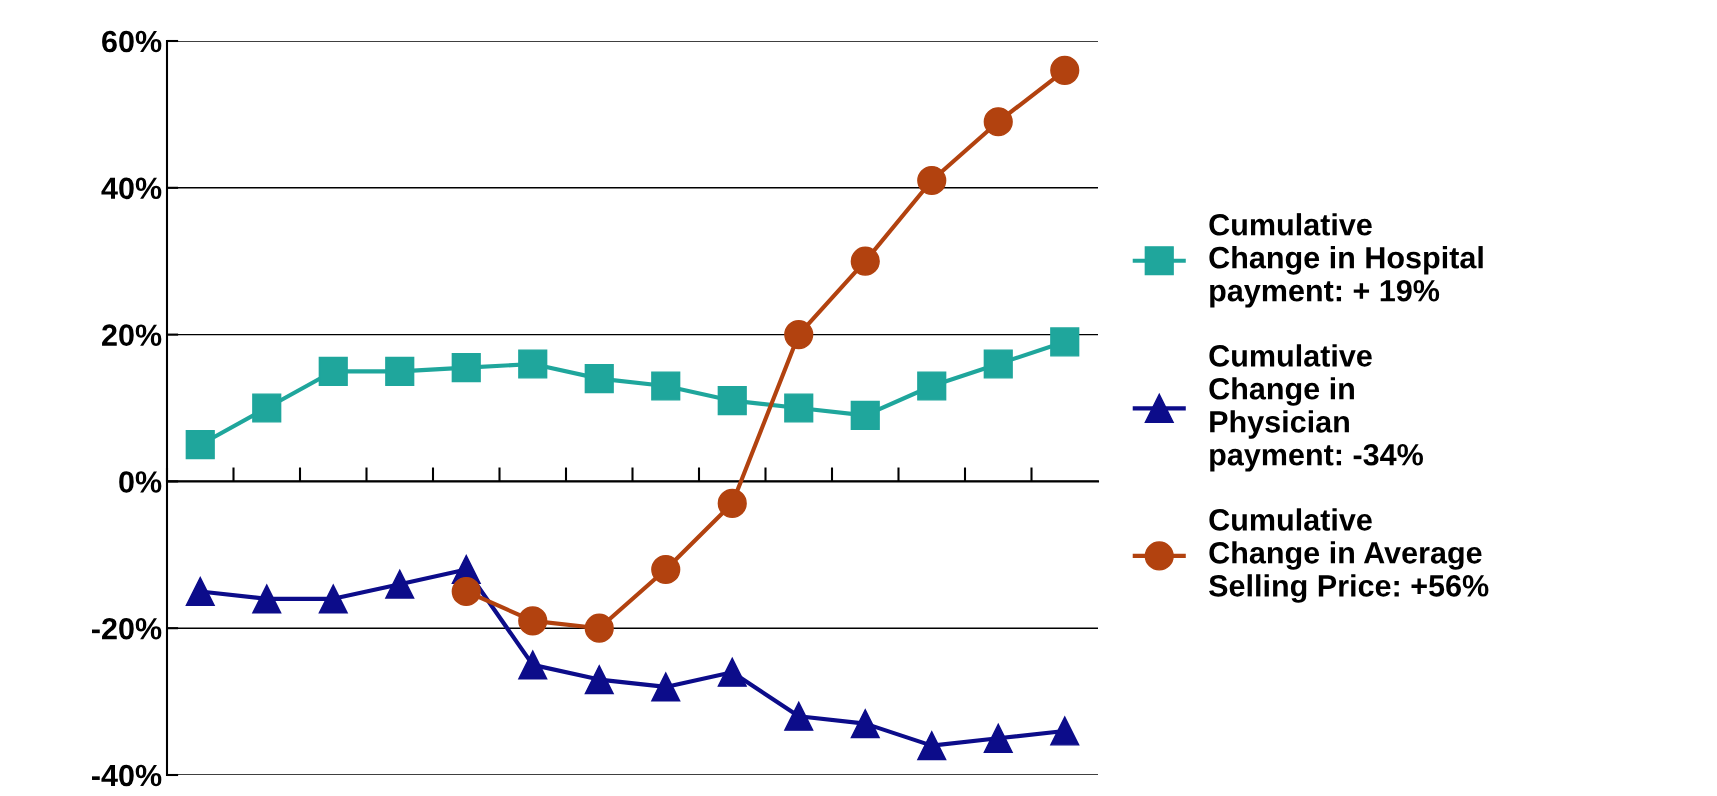 This screenshot has width=1717, height=796. Describe the element at coordinates (1346, 260) in the screenshot. I see `legend-label: Cumulative Change in Hospital payment: + 19%` at that location.